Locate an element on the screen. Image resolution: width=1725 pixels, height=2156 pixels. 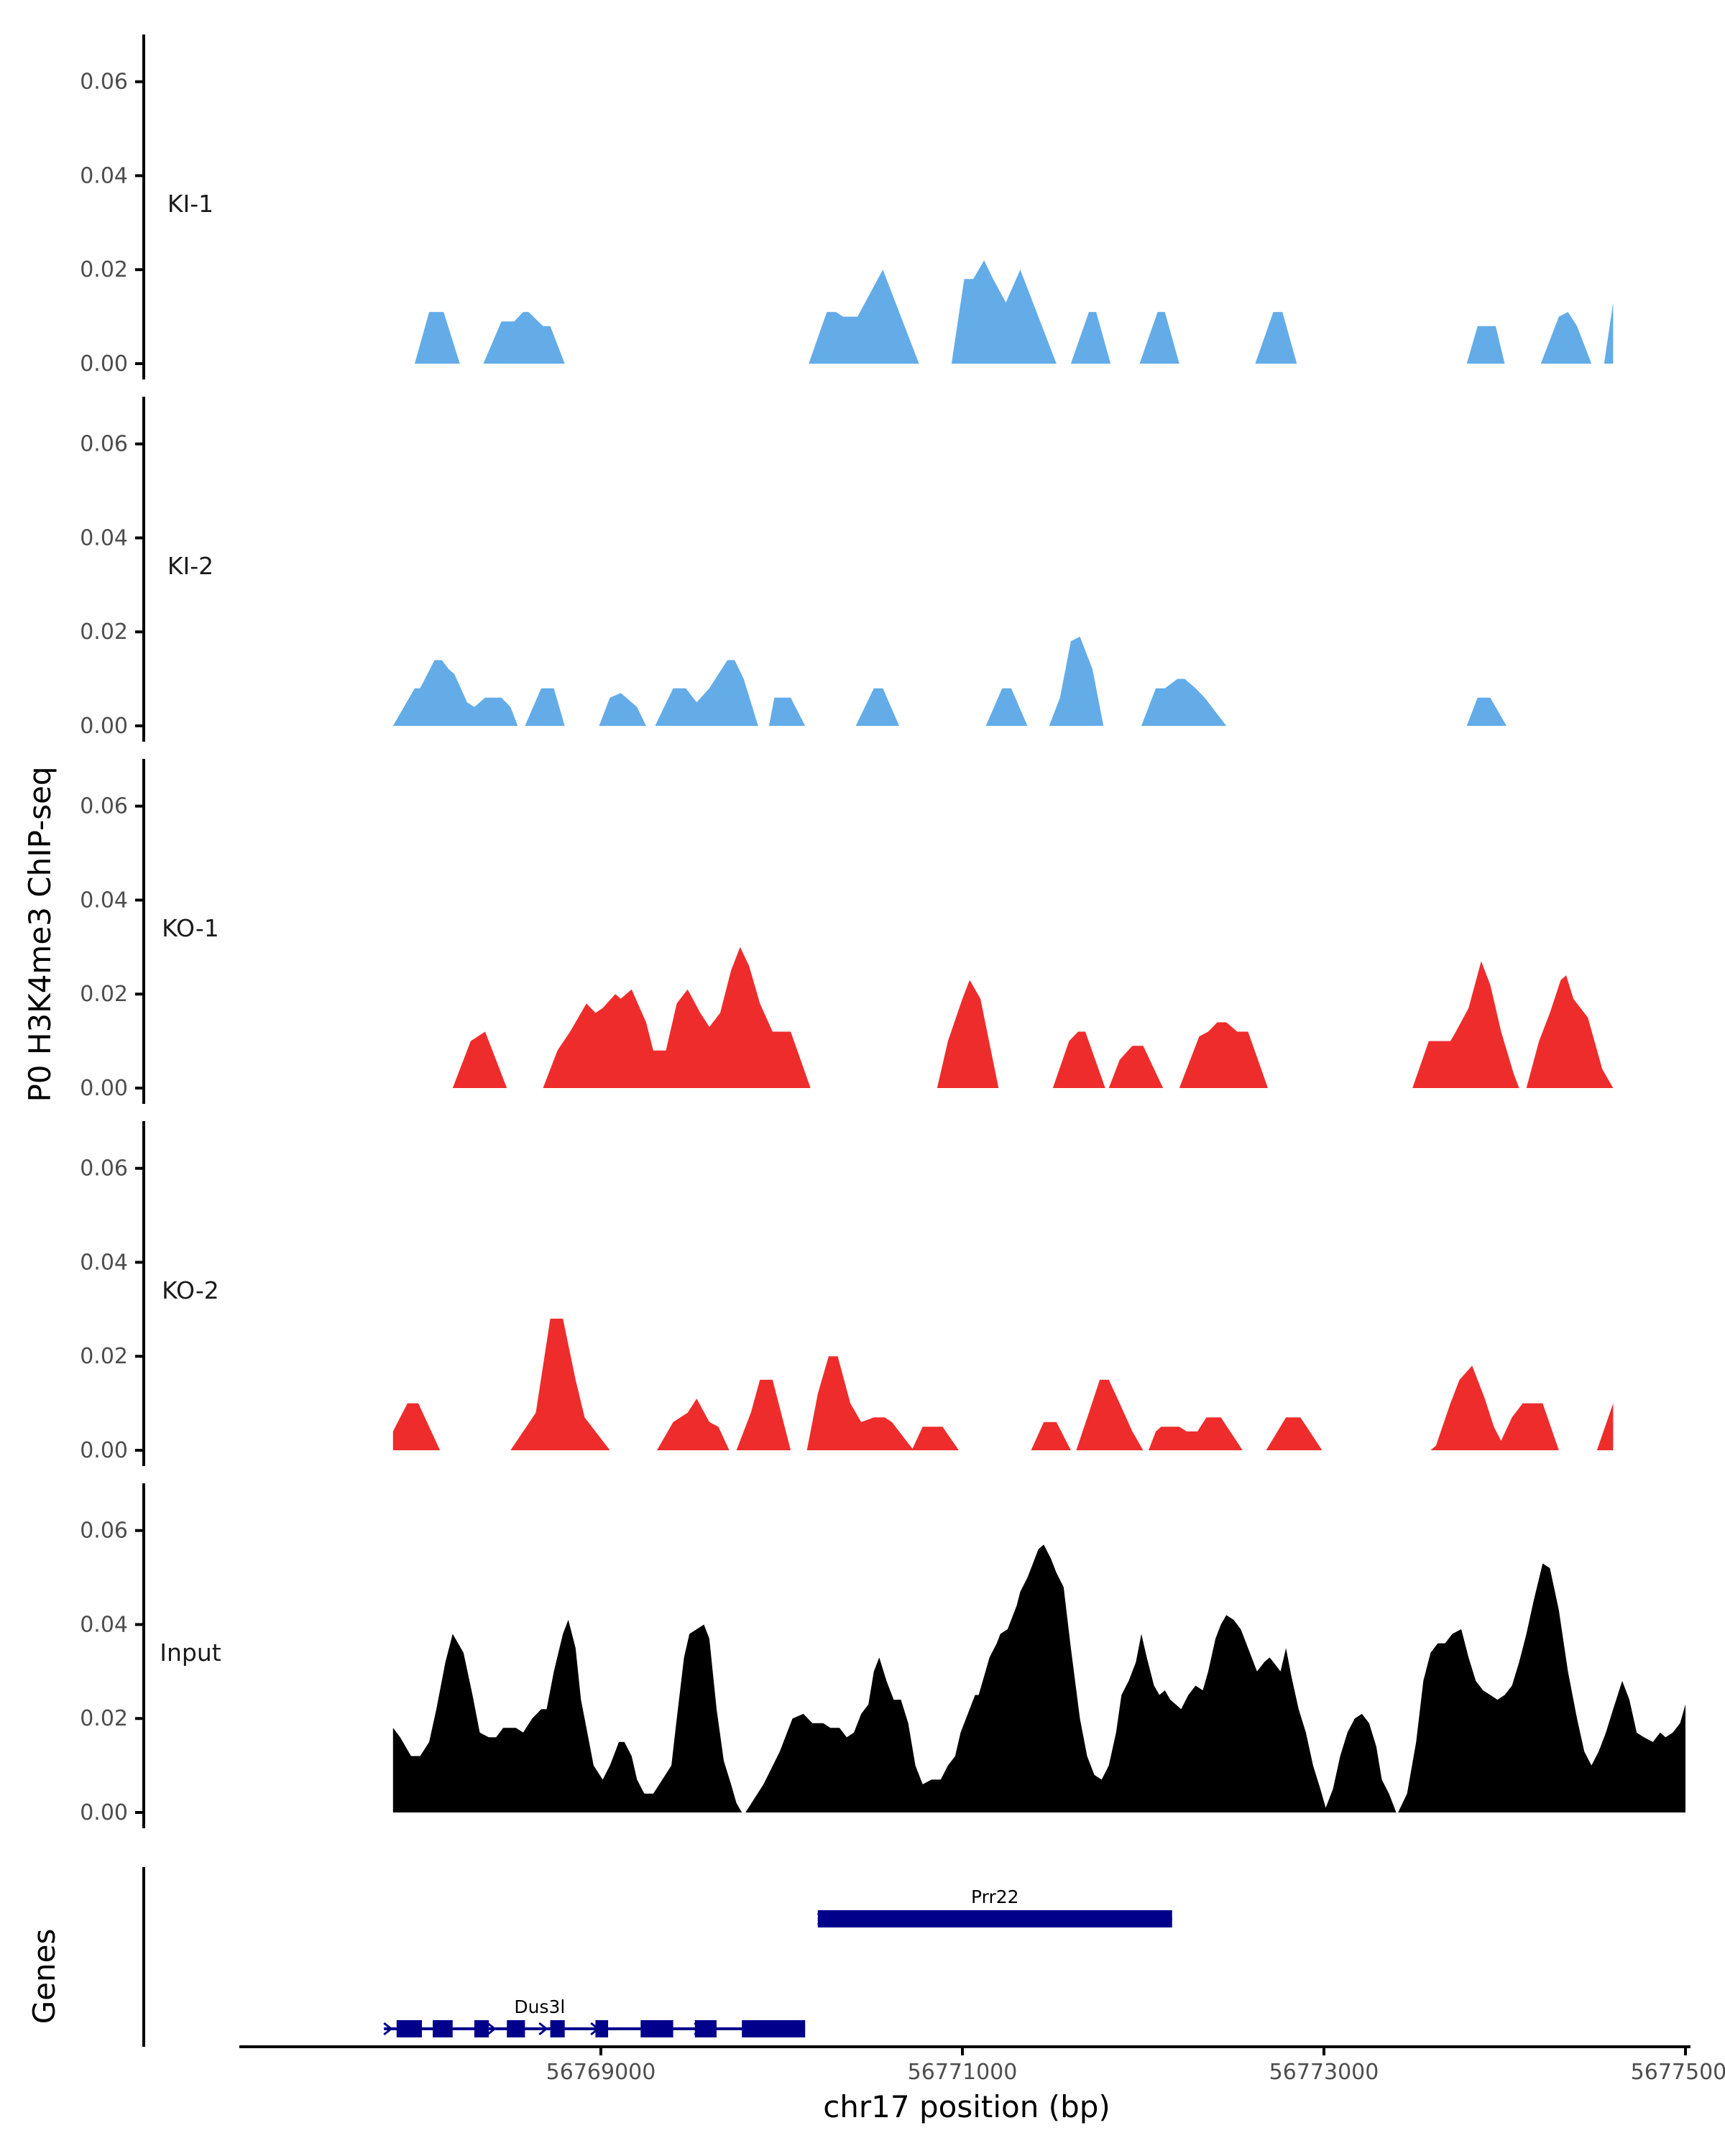
track-panel-input: 0.00 0.02 0.04 0.06 Input is located at coordinates (882, 1655).